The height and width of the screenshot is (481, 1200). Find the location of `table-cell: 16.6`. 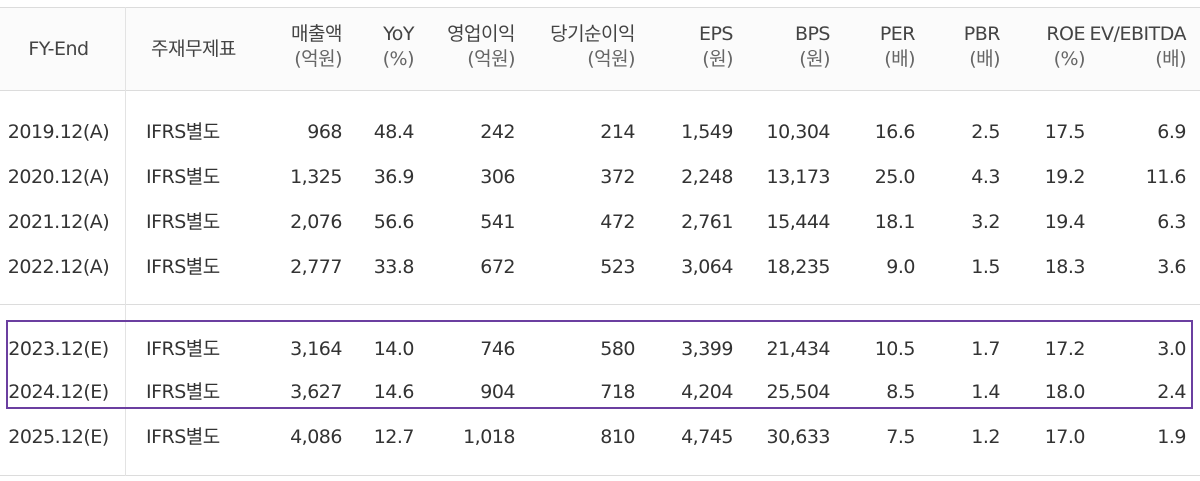

table-cell: 16.6 is located at coordinates (895, 132).